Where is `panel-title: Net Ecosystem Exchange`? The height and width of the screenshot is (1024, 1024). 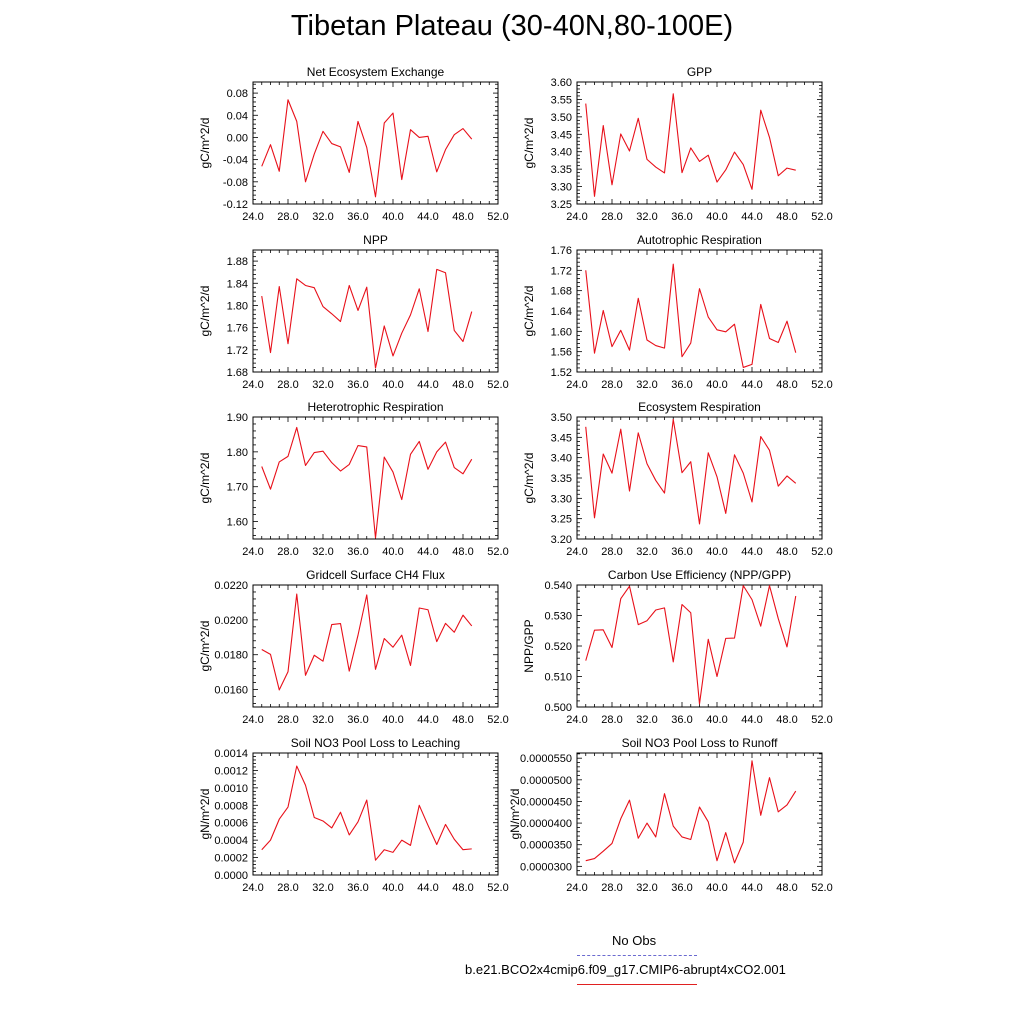 panel-title: Net Ecosystem Exchange is located at coordinates (376, 72).